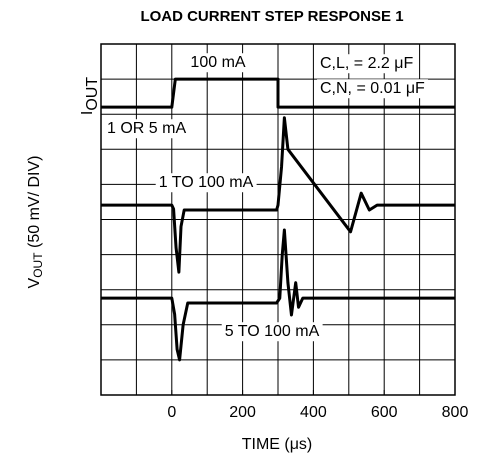  I want to click on x-tick-label: 200, so click(242, 412).